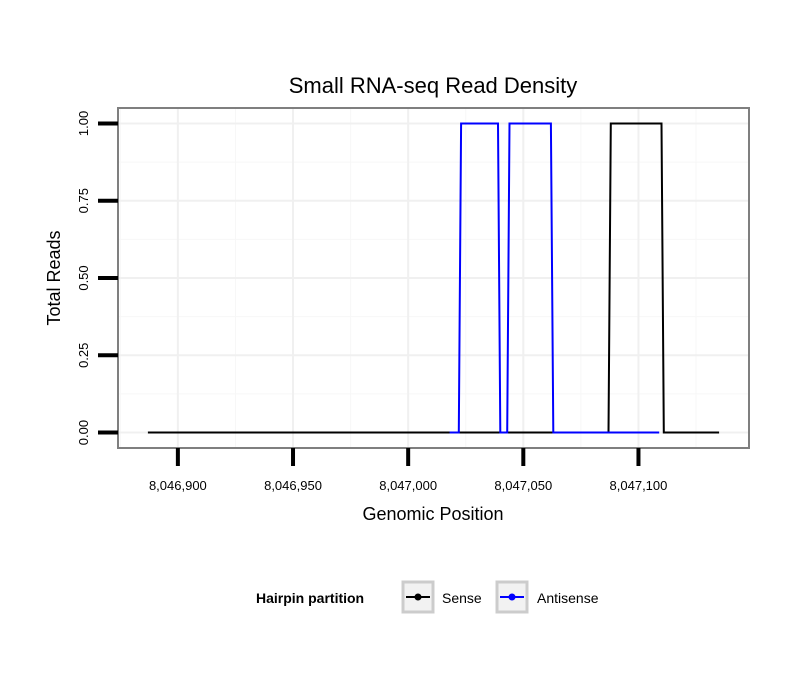 The height and width of the screenshot is (690, 810). What do you see at coordinates (293, 485) in the screenshot?
I see `x-tick-label: 8,046,950` at bounding box center [293, 485].